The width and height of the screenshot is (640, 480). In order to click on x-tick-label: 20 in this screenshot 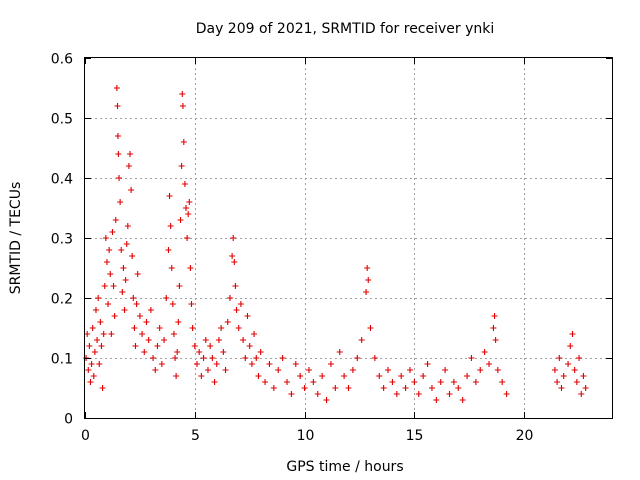, I will do `click(525, 436)`.